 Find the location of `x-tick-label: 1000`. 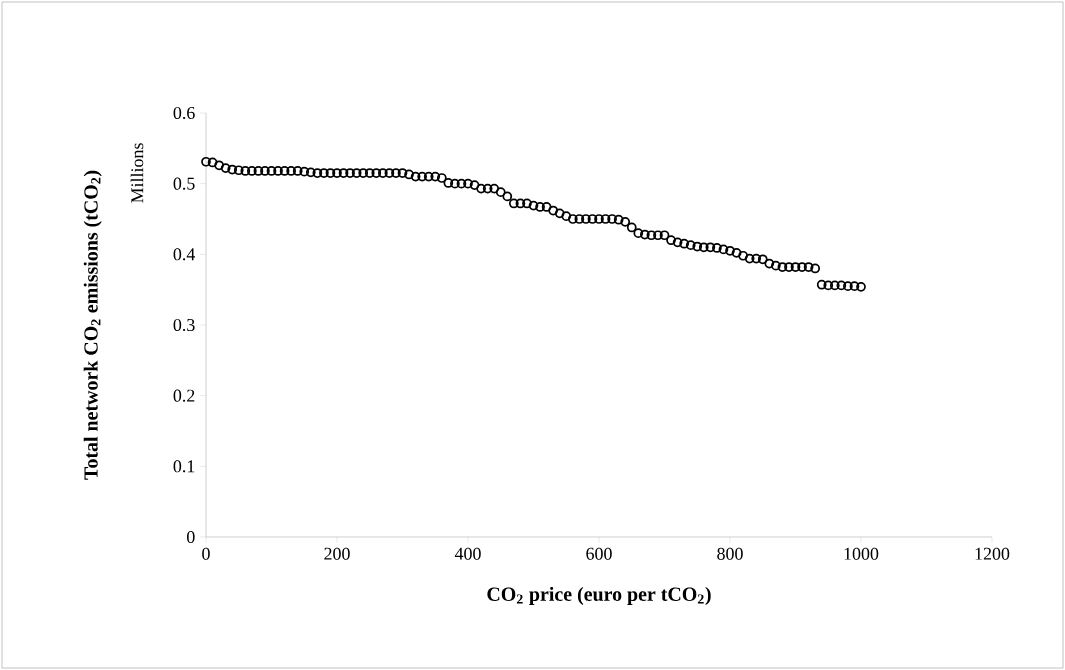

x-tick-label: 1000 is located at coordinates (861, 553).